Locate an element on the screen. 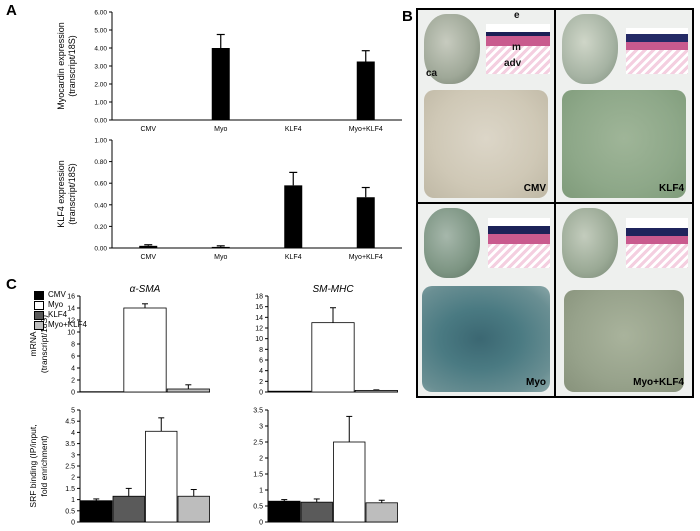 The height and width of the screenshot is (531, 700). a_top-ytick-label-1: 1.00 is located at coordinates (100, 103).